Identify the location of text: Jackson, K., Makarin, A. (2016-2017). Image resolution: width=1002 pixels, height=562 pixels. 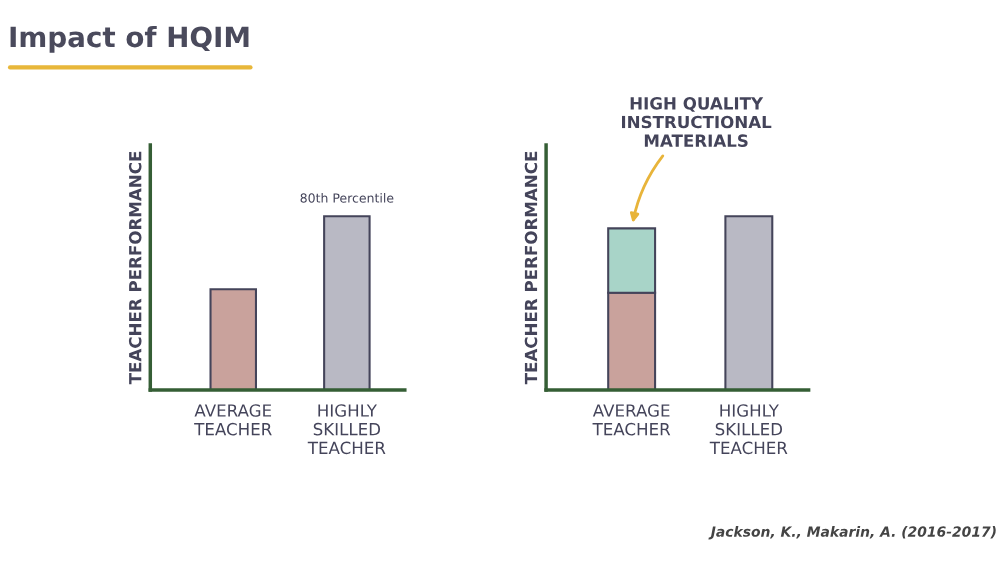
(852, 533).